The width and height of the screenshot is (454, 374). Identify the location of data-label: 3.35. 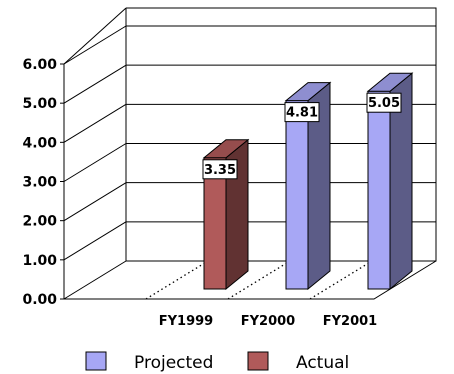
(220, 170).